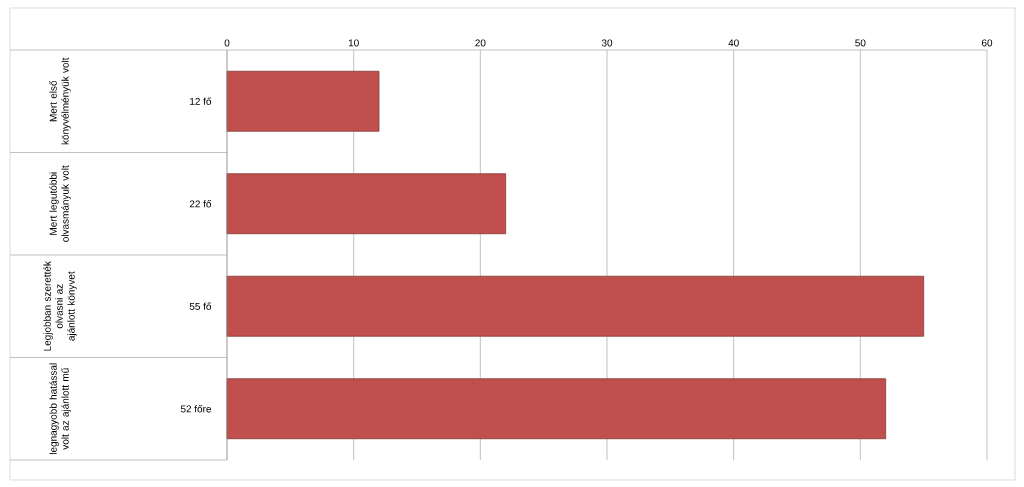 This screenshot has height=487, width=1024. Describe the element at coordinates (607, 43) in the screenshot. I see `x2-tick-label: 30` at that location.